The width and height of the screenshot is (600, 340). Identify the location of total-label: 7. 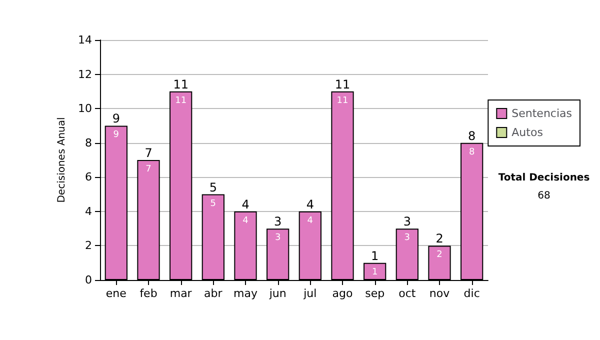
(148, 153).